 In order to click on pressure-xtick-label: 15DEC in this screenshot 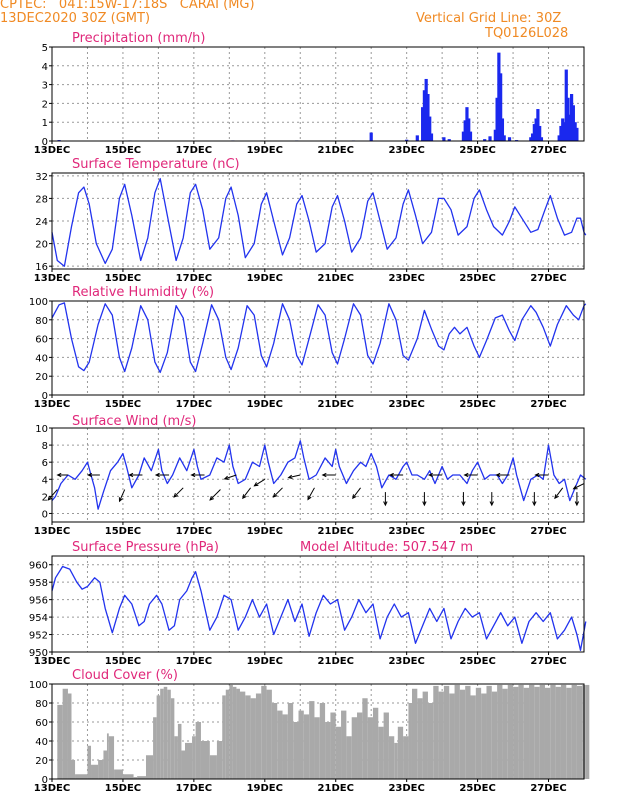, I will do `click(123, 661)`.